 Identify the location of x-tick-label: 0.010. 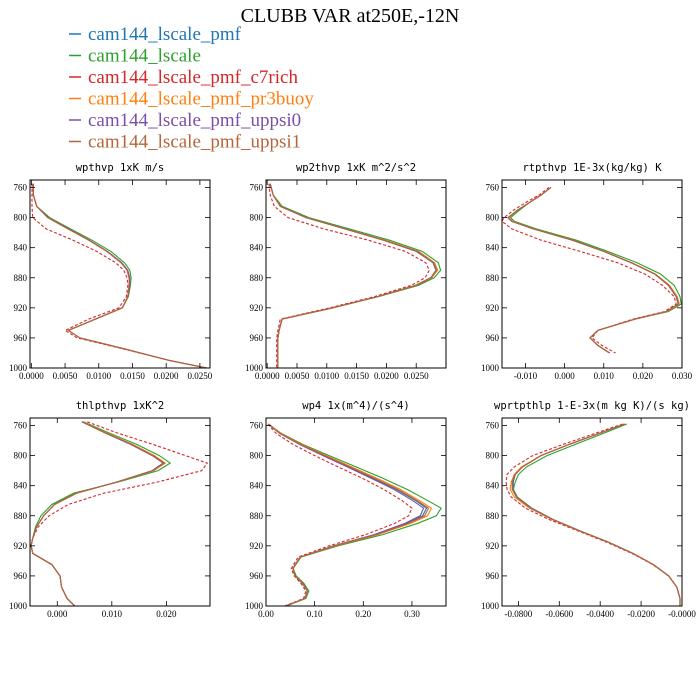
(112, 614).